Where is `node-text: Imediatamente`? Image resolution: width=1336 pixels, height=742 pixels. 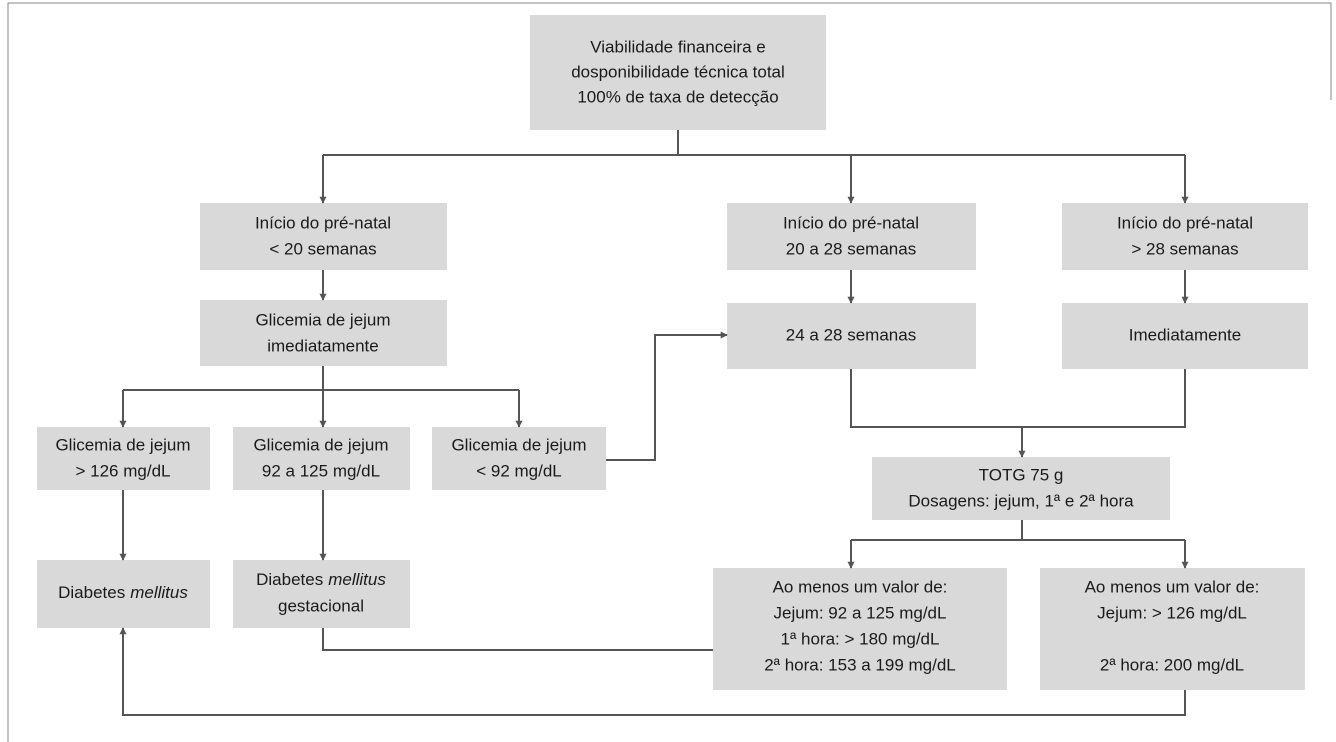 node-text: Imediatamente is located at coordinates (1185, 334).